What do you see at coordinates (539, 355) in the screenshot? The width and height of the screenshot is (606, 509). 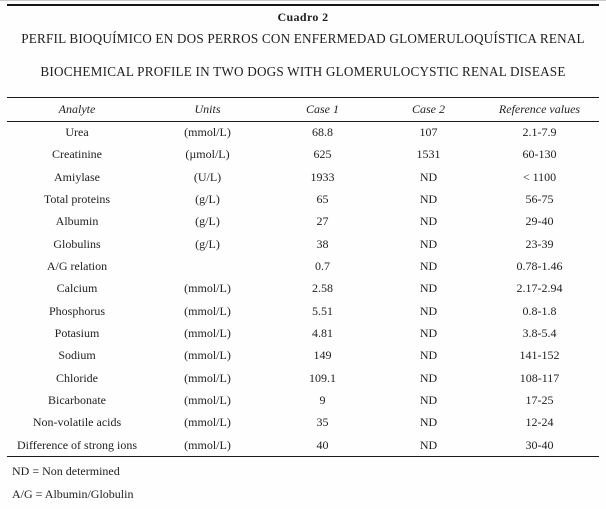 I see `cell-reference: 141-152` at bounding box center [539, 355].